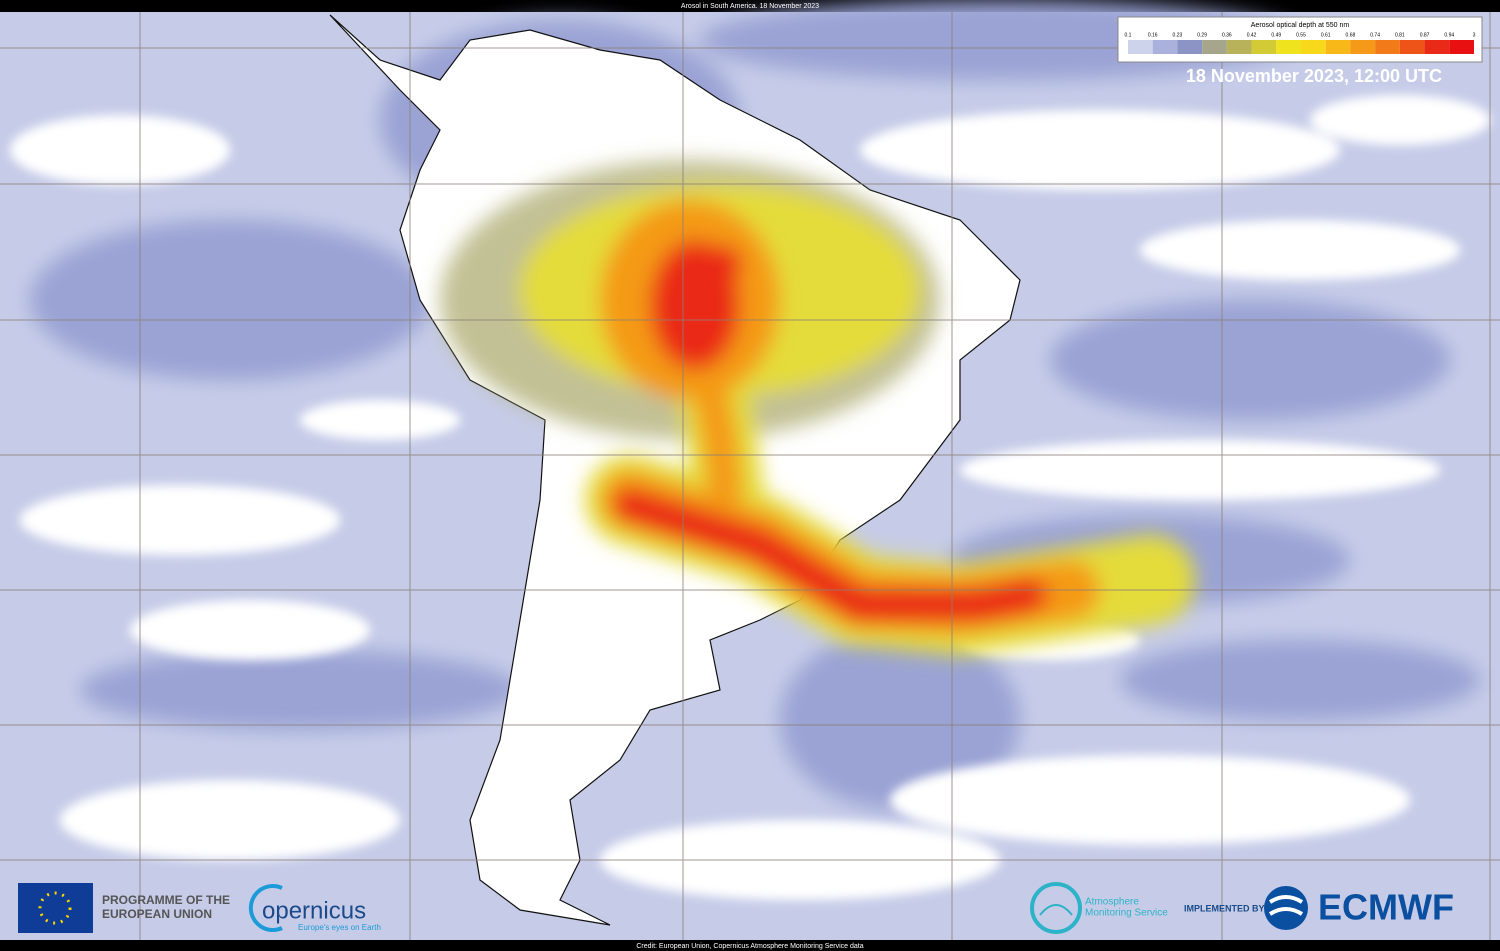 Image resolution: width=1500 pixels, height=951 pixels. What do you see at coordinates (1314, 76) in the screenshot?
I see `timestamp: 18 November 2023, 12:00 UTC` at bounding box center [1314, 76].